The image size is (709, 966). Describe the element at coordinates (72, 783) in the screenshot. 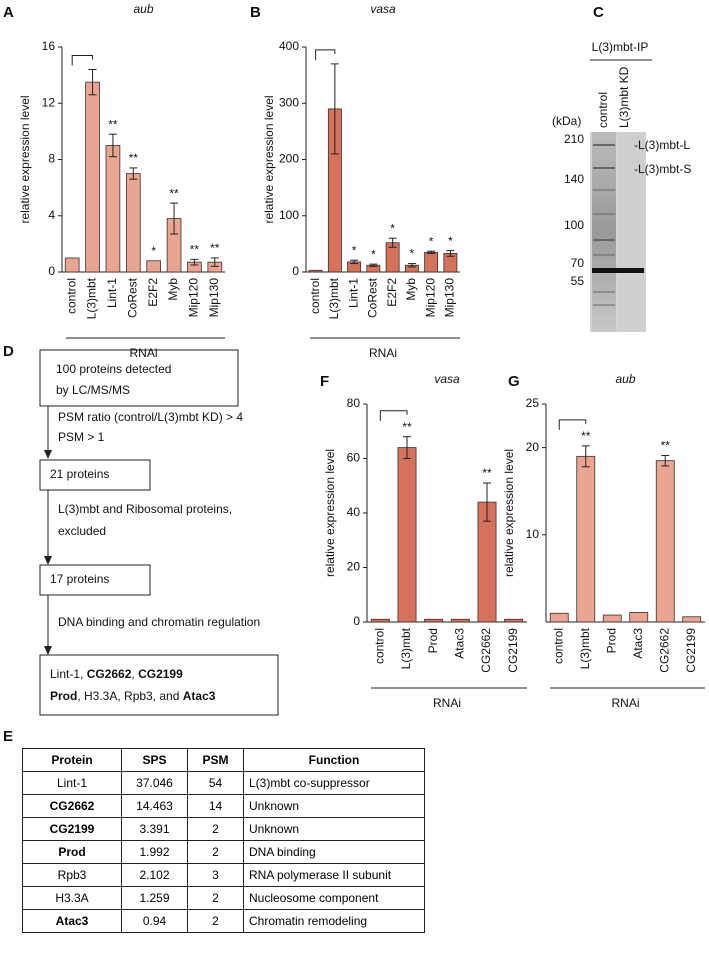

I see `cell: Lint-1` at that location.